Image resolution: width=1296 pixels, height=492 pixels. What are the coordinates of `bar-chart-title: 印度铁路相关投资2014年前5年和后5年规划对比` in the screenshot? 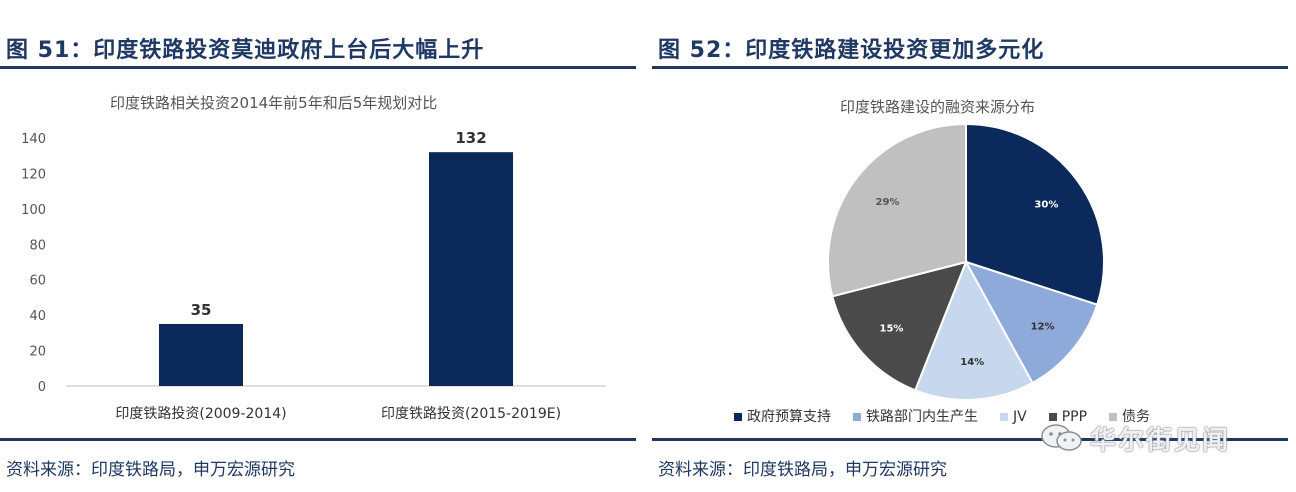 It's located at (274, 103).